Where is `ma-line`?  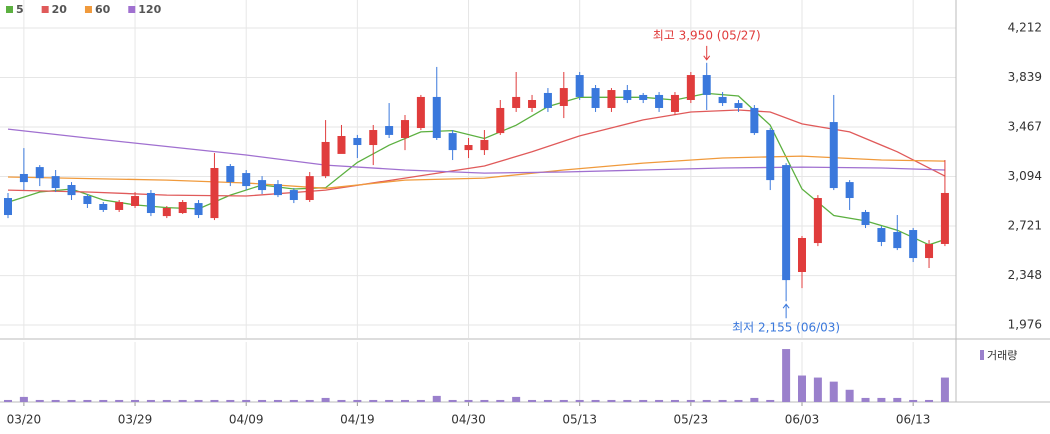 ma-line is located at coordinates (476, 151).